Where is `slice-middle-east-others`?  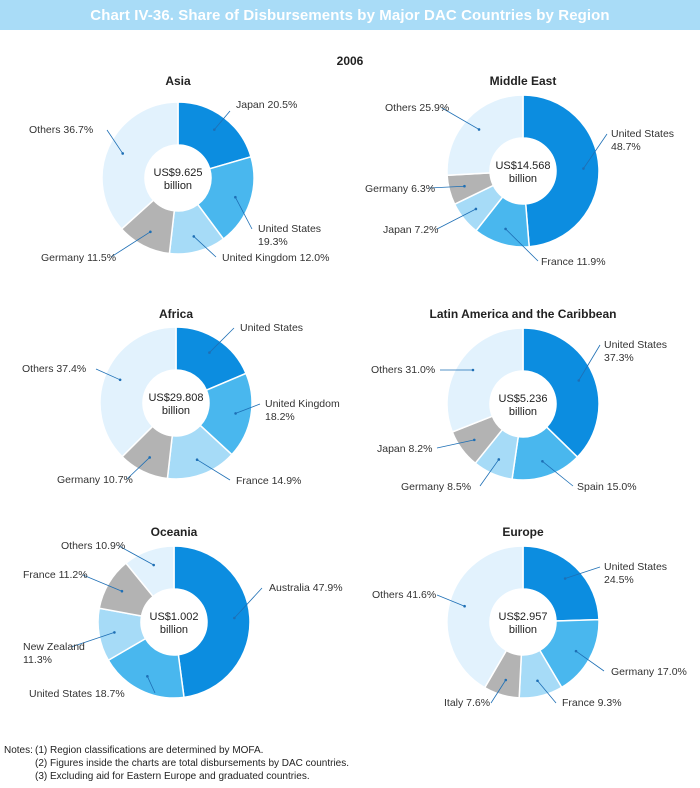 slice-middle-east-others is located at coordinates (485, 135).